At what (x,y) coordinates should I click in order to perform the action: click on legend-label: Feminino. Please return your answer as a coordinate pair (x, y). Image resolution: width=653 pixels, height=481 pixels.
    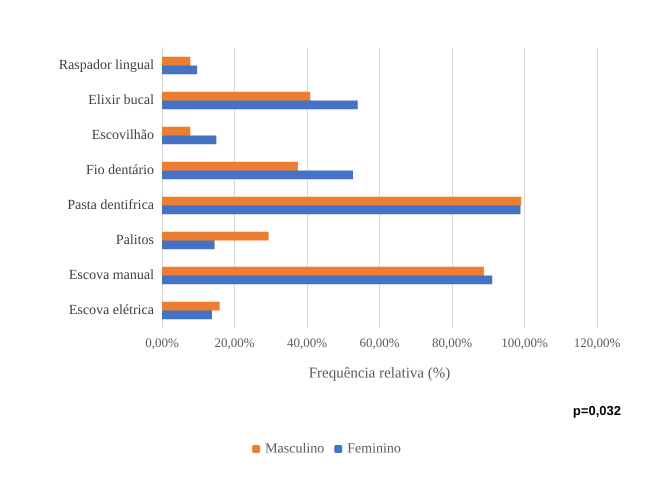
    Looking at the image, I should click on (374, 449).